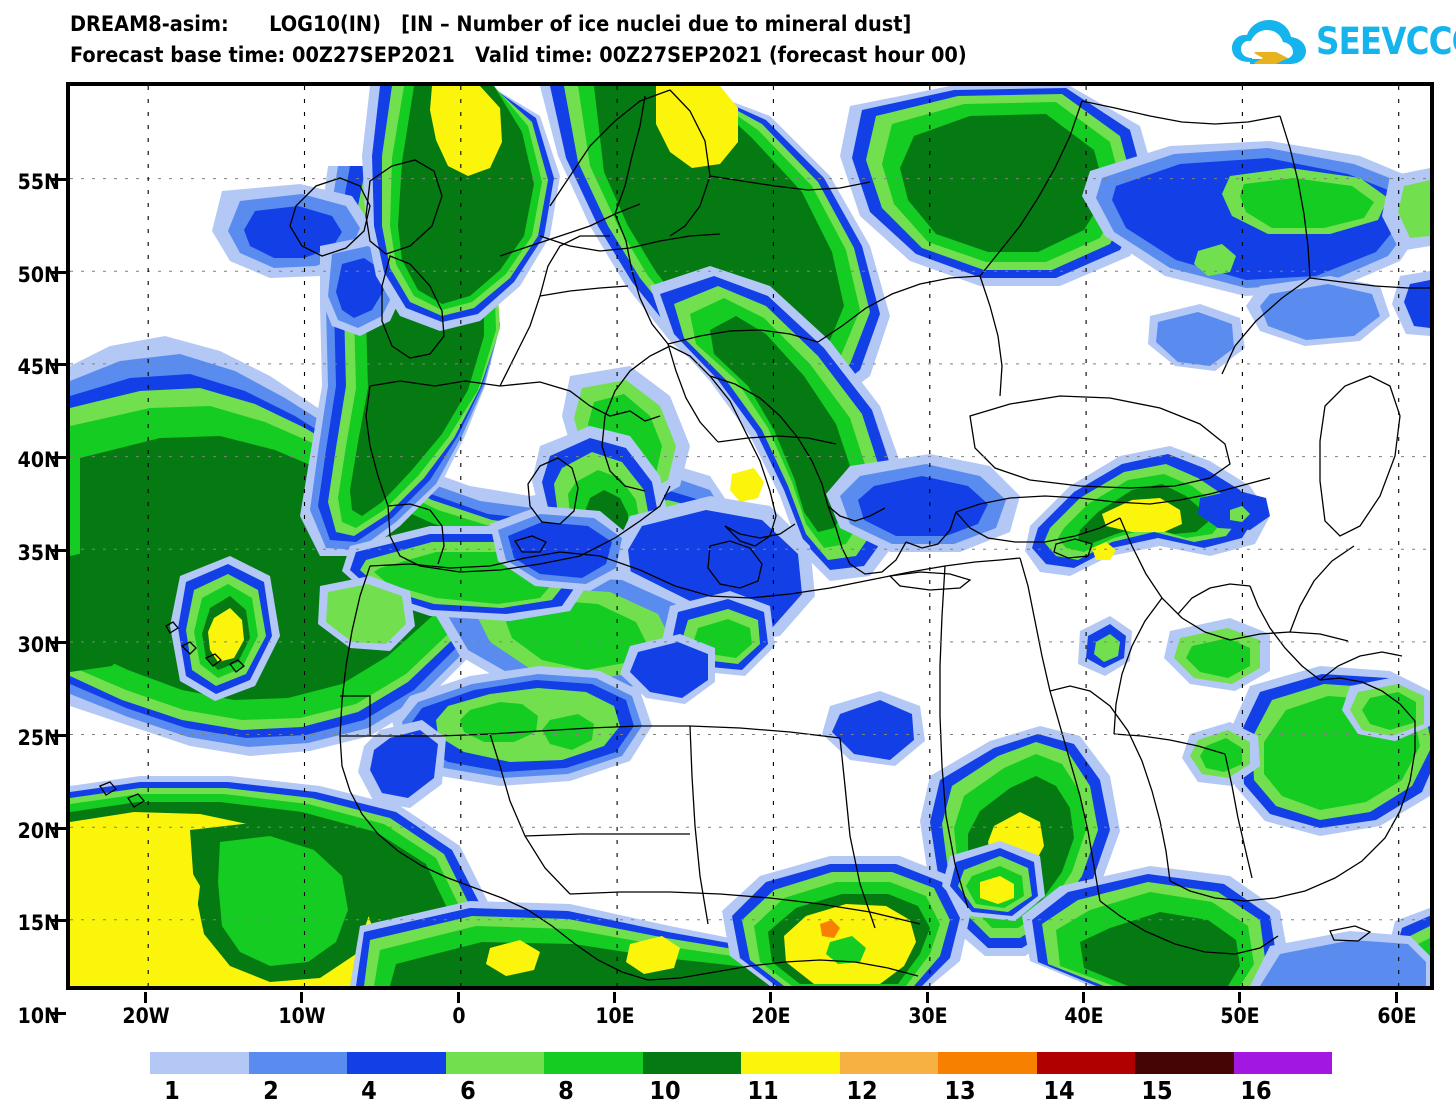 The image size is (1456, 1110). What do you see at coordinates (146, 1016) in the screenshot?
I see `xtick-label-20w: 20W` at bounding box center [146, 1016].